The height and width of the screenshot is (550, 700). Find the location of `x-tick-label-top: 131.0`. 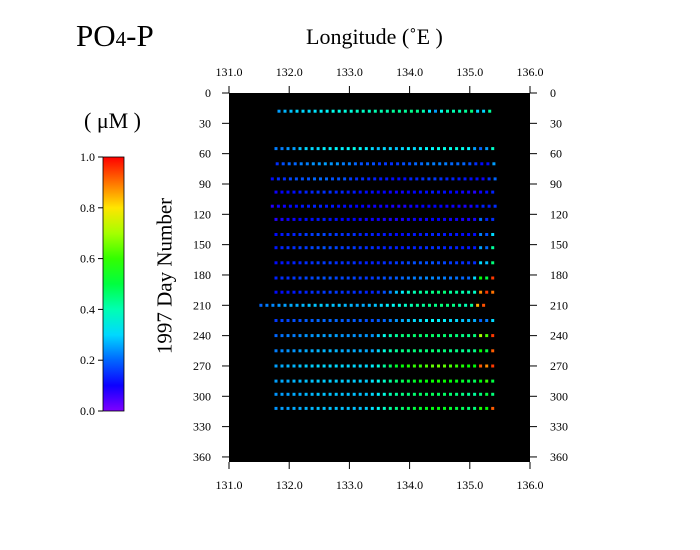

x-tick-label-top: 131.0 is located at coordinates (229, 72).